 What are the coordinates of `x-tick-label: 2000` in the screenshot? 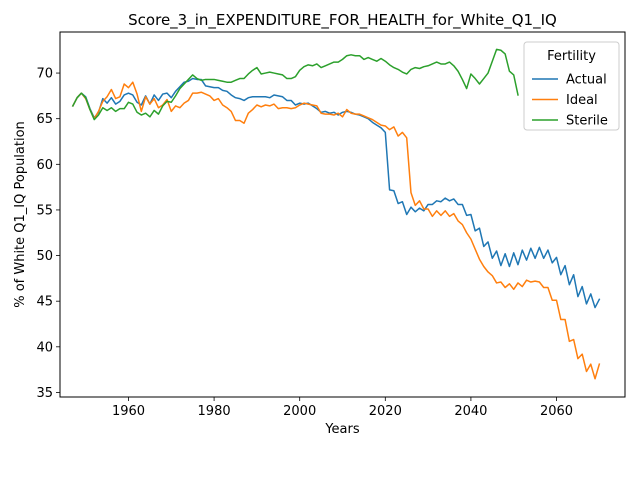 It's located at (299, 411).